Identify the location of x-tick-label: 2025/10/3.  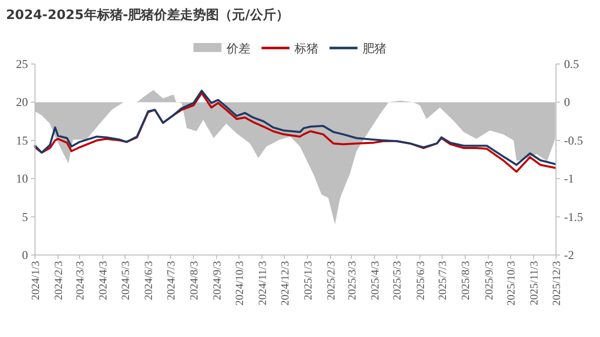
(512, 283).